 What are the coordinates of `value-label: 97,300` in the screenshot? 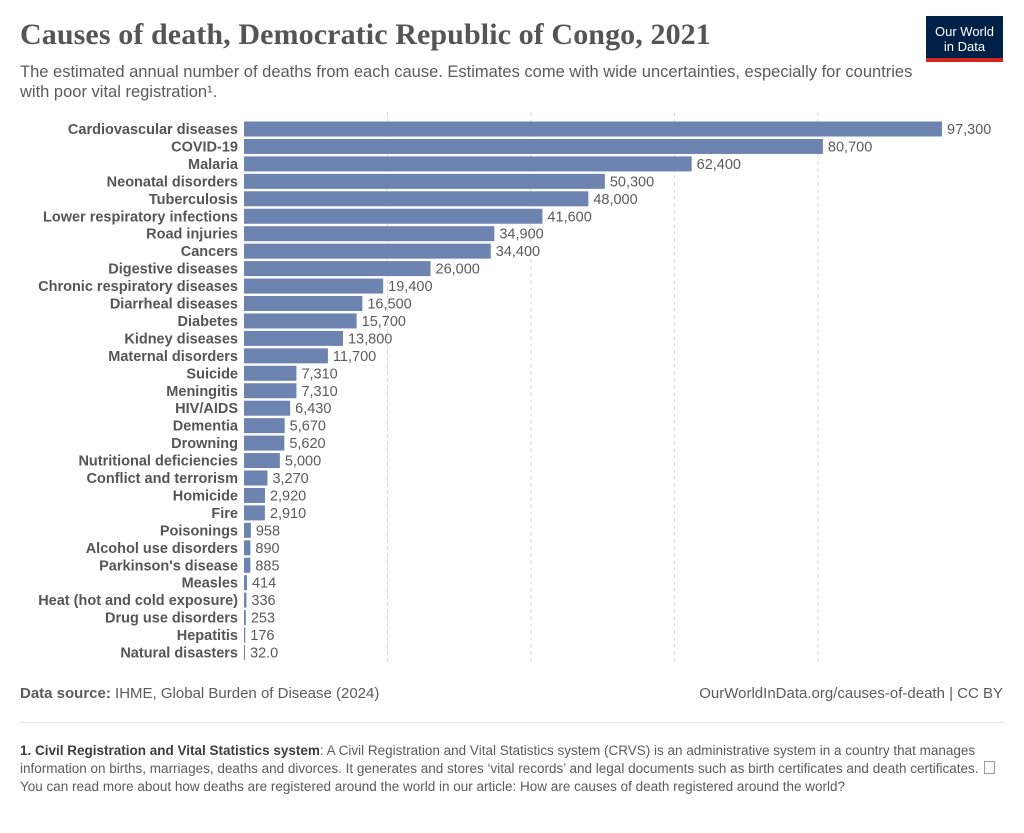 It's located at (969, 130).